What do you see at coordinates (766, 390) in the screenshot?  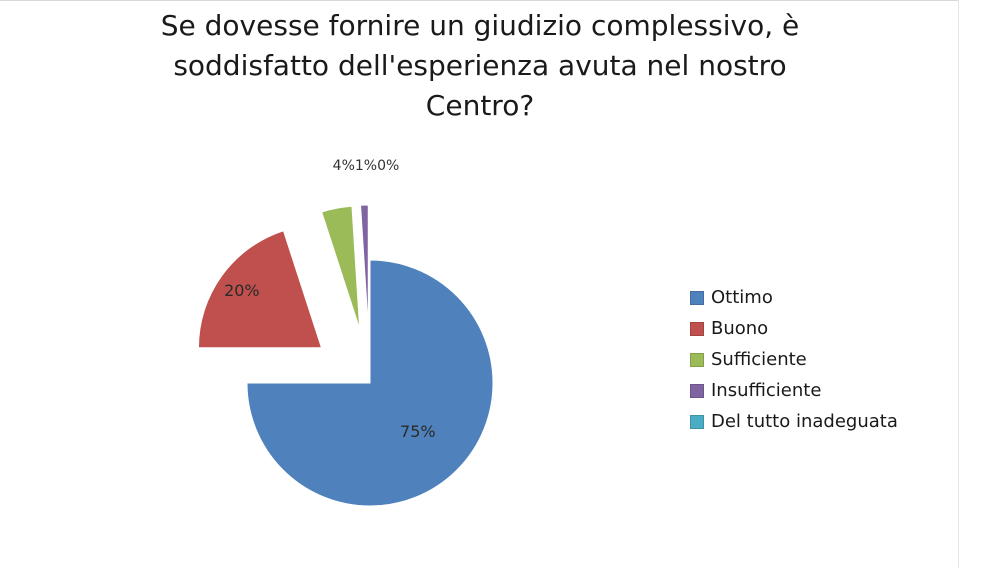 I see `legend-label-insufficiente: Insufficiente` at bounding box center [766, 390].